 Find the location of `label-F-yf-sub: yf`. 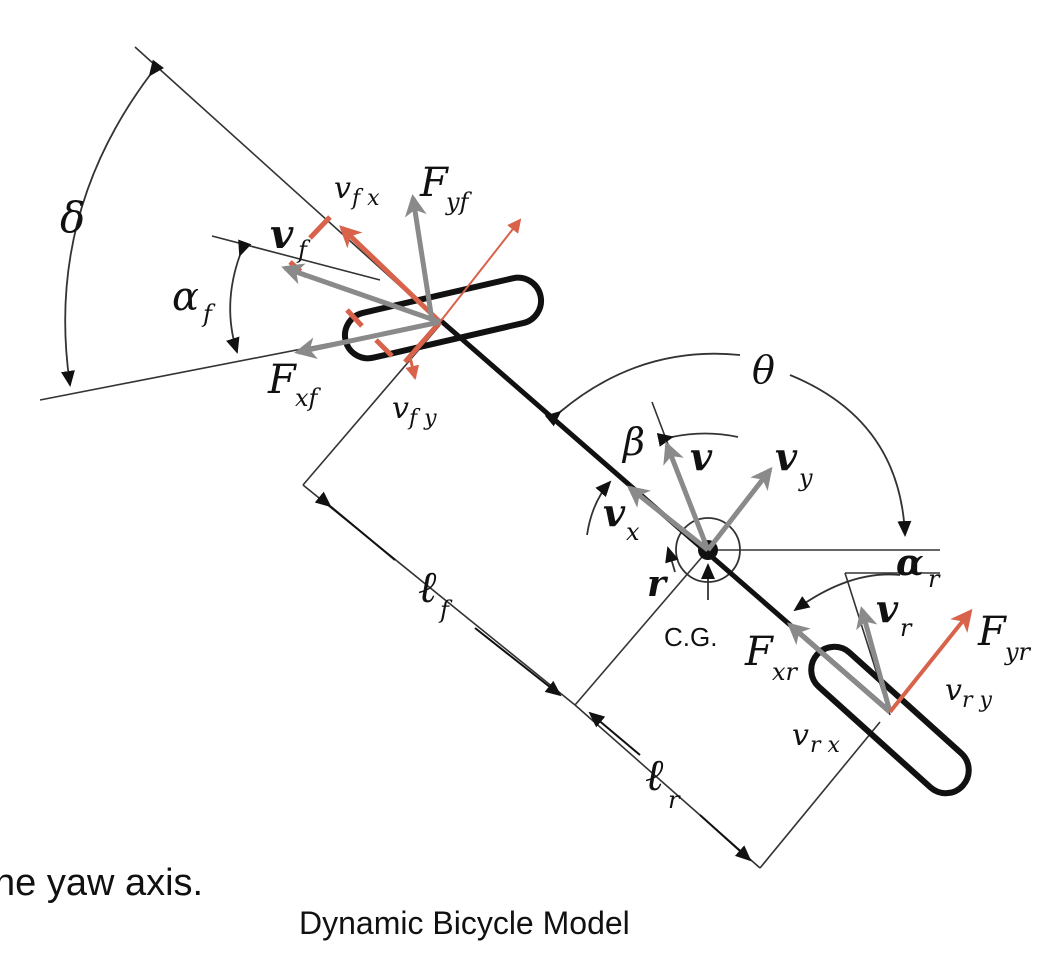

label-F-yf-sub: yf is located at coordinates (459, 202).